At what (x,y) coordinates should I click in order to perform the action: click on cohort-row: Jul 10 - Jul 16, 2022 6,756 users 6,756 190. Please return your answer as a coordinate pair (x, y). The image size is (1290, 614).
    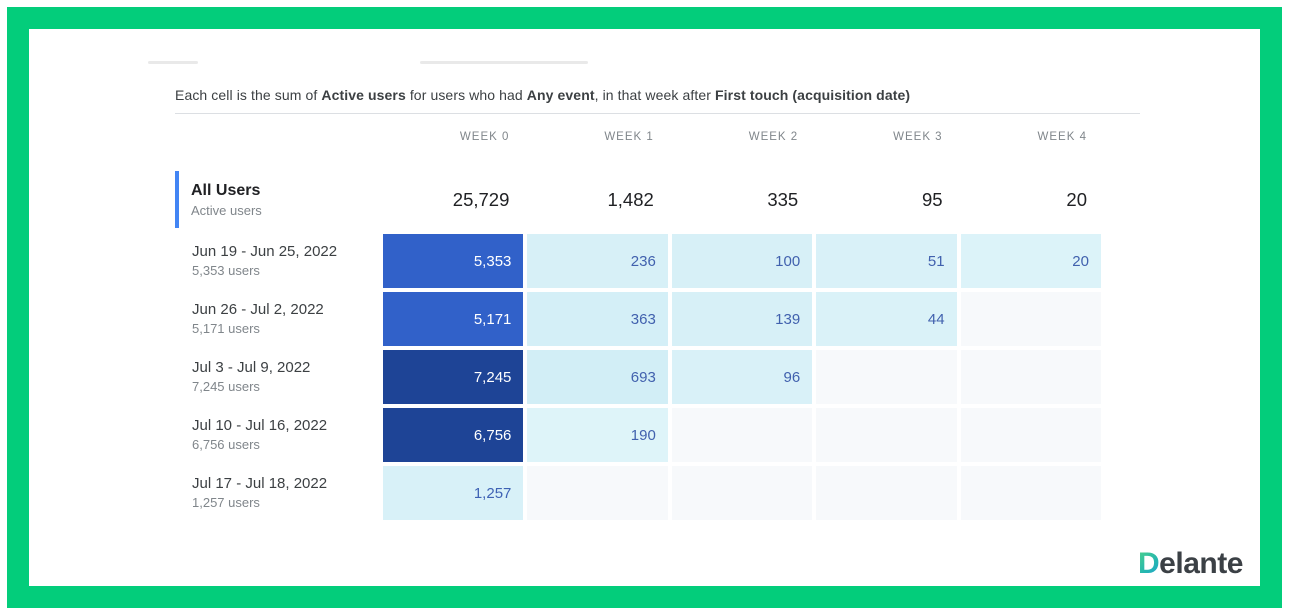
    Looking at the image, I should click on (638, 435).